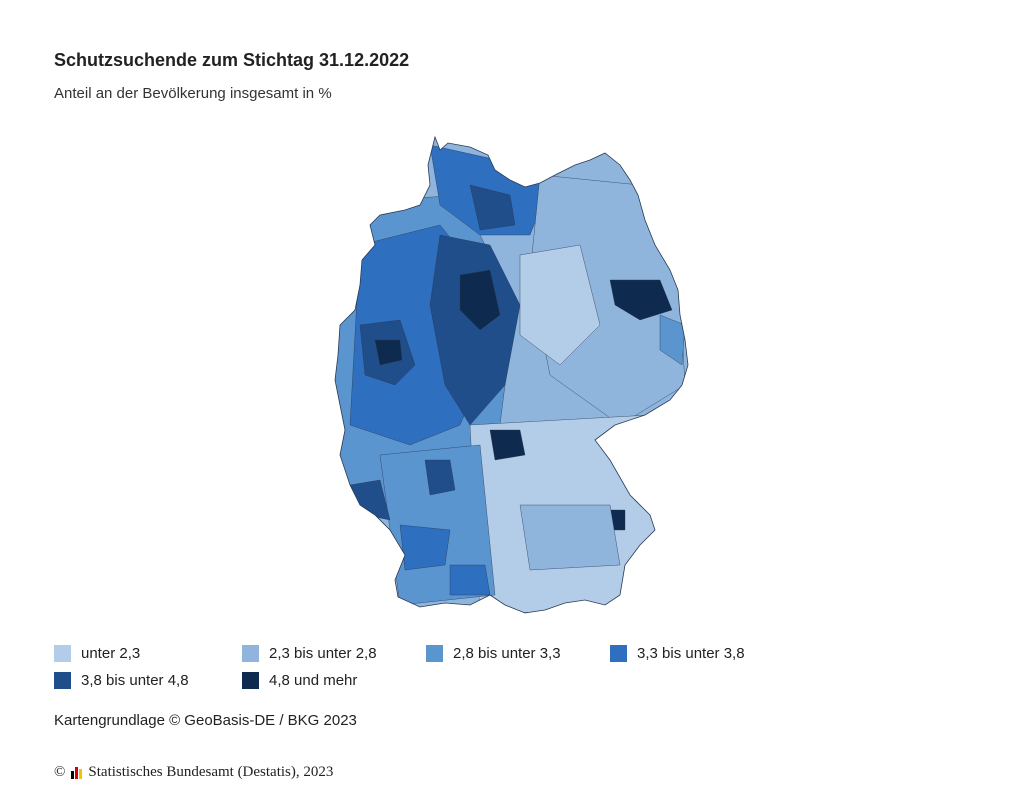 The image size is (1024, 800). I want to click on map-subtitle: Anteil an der Bevölkerung insgesamt in %, so click(193, 93).